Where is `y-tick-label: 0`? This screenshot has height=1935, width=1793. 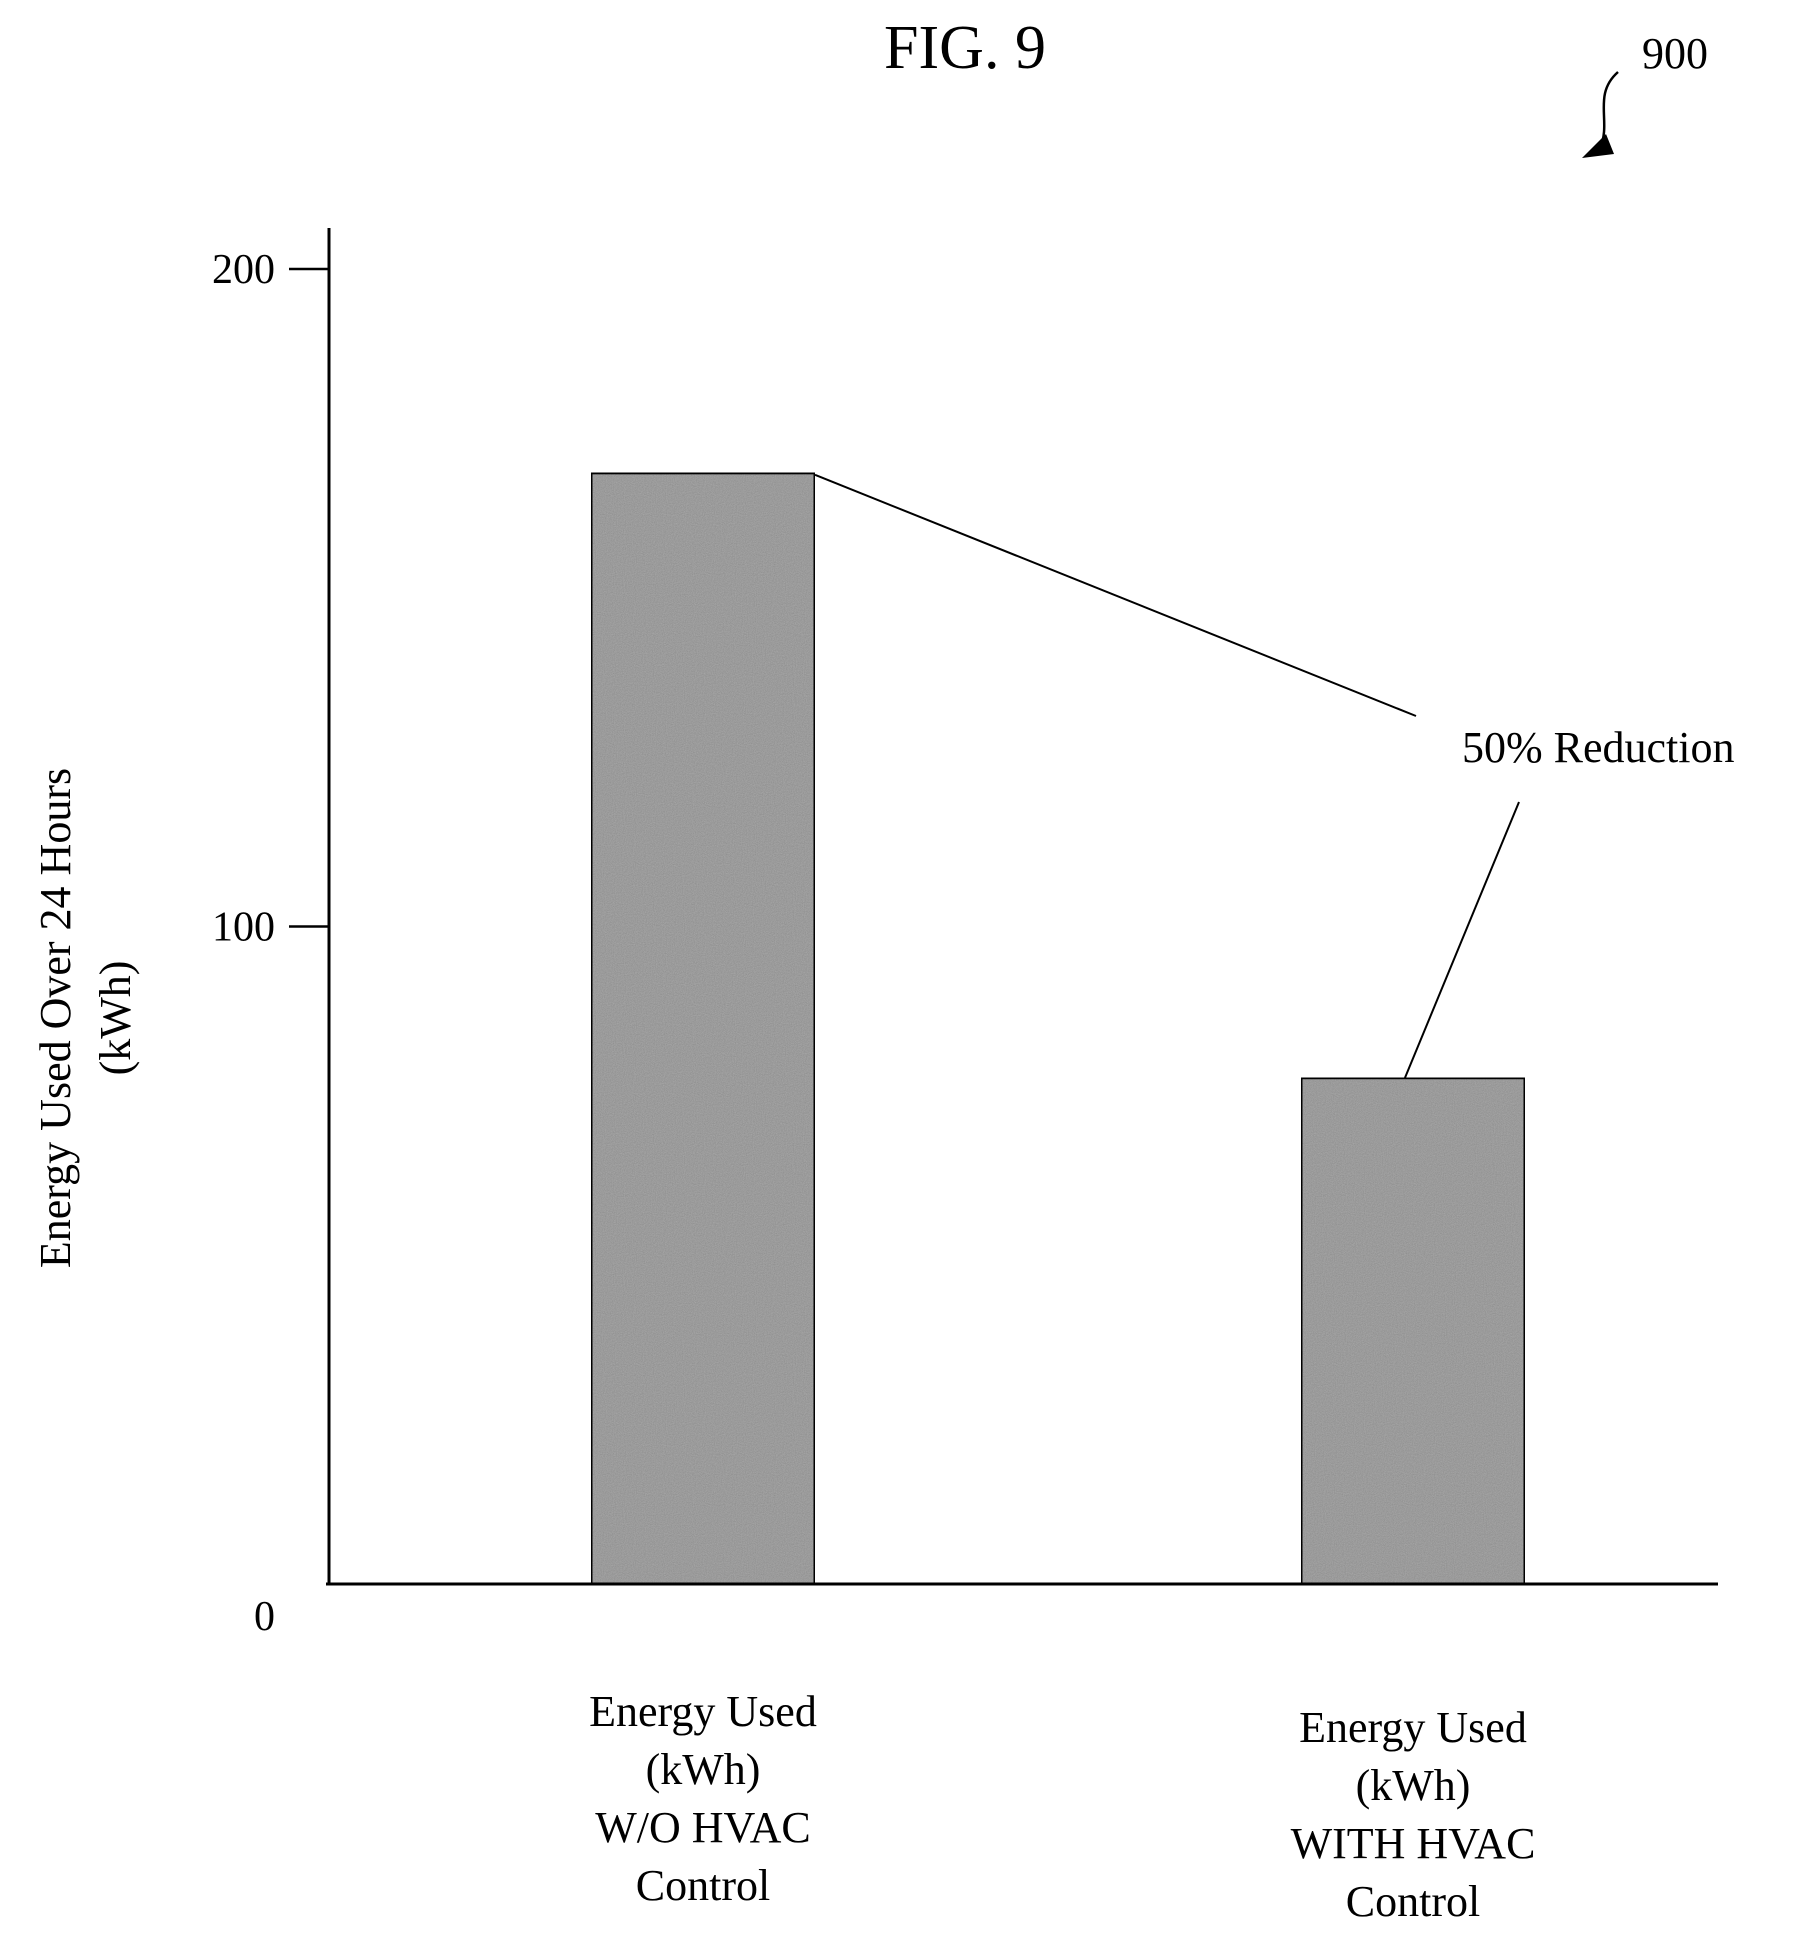
y-tick-label: 0 is located at coordinates (264, 1617).